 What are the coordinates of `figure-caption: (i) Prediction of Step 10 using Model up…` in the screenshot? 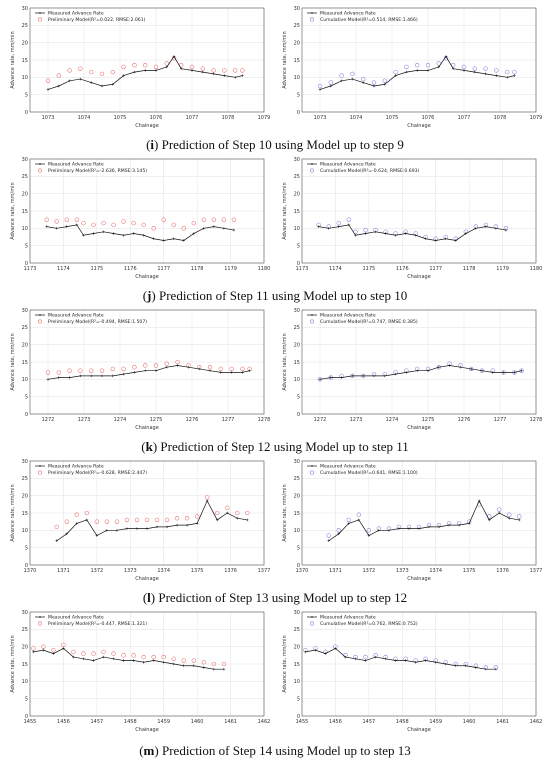 It's located at (275, 145).